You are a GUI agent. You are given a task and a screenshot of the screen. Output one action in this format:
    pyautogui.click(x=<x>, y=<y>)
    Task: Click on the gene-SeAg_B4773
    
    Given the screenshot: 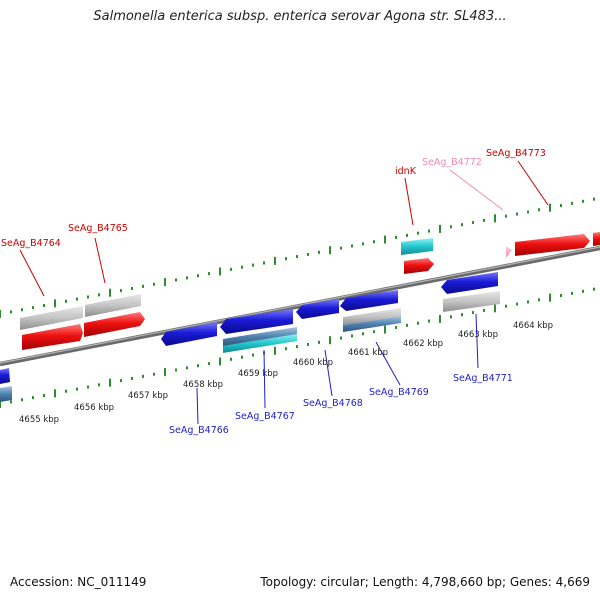 What is the action you would take?
    pyautogui.click(x=552, y=245)
    